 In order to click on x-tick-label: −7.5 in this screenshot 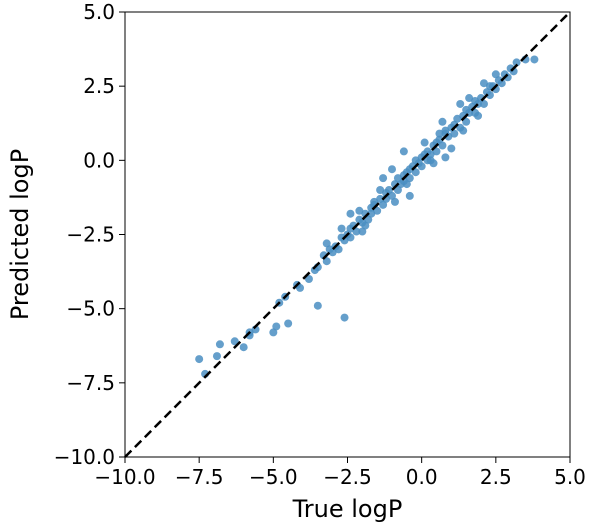, I will do `click(199, 477)`.